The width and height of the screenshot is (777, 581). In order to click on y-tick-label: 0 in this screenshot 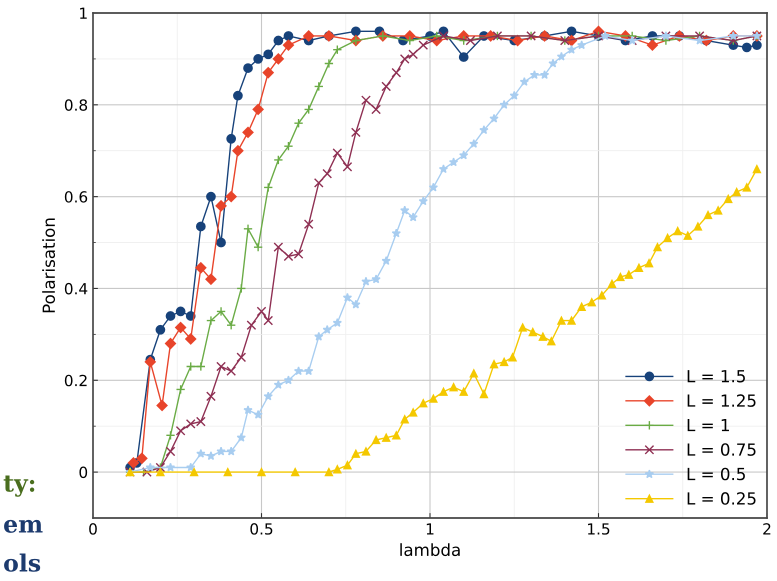, I will do `click(83, 472)`.